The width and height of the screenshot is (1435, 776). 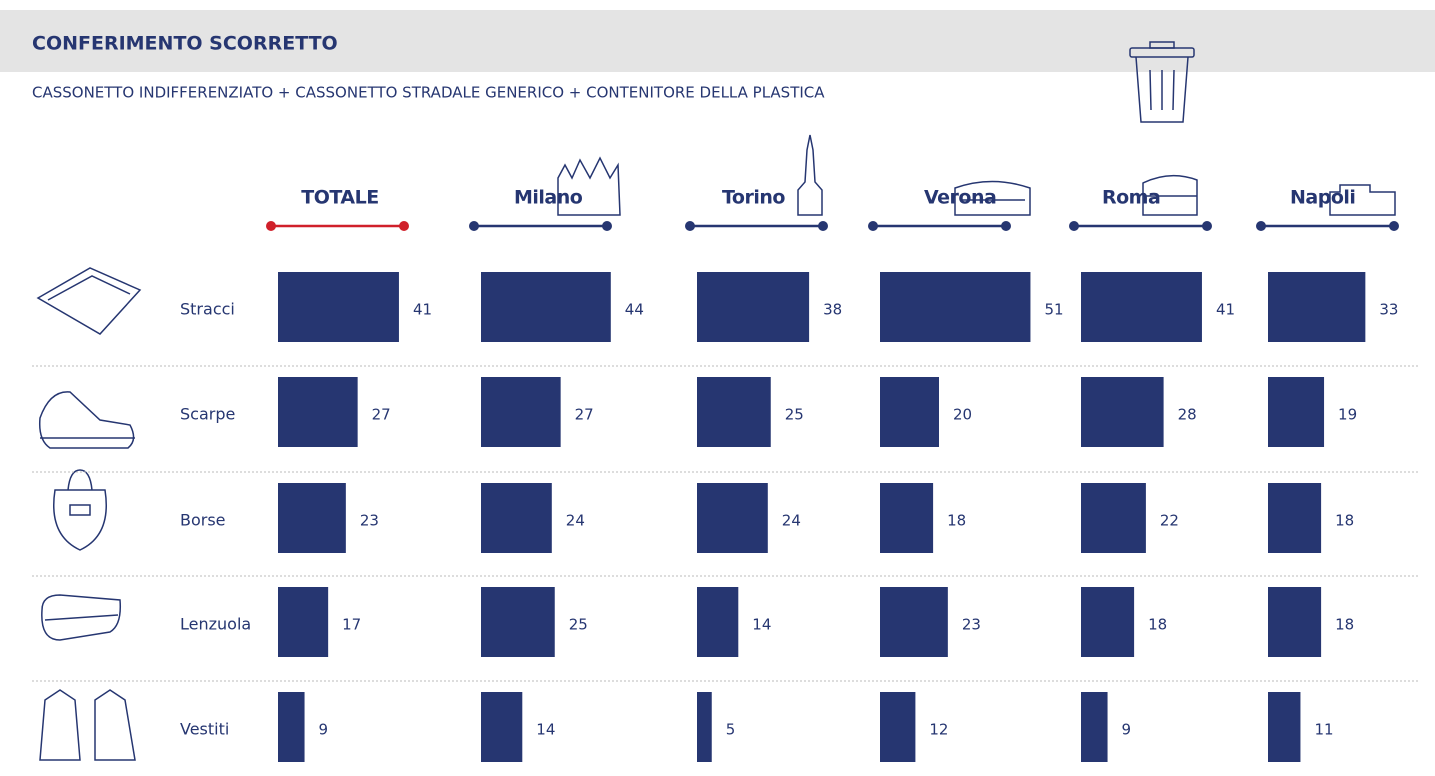 What do you see at coordinates (185, 44) in the screenshot?
I see `chart-title: CONFERIMENTO SCORRETTO` at bounding box center [185, 44].